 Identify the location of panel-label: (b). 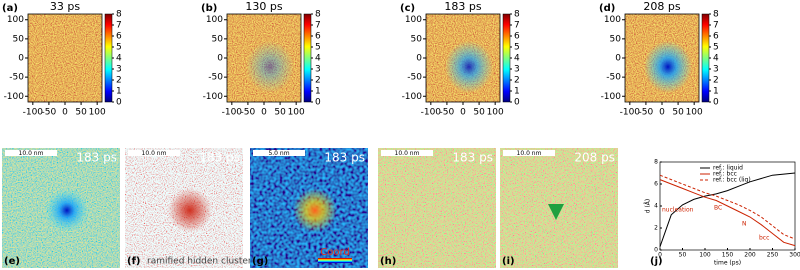
(209, 8).